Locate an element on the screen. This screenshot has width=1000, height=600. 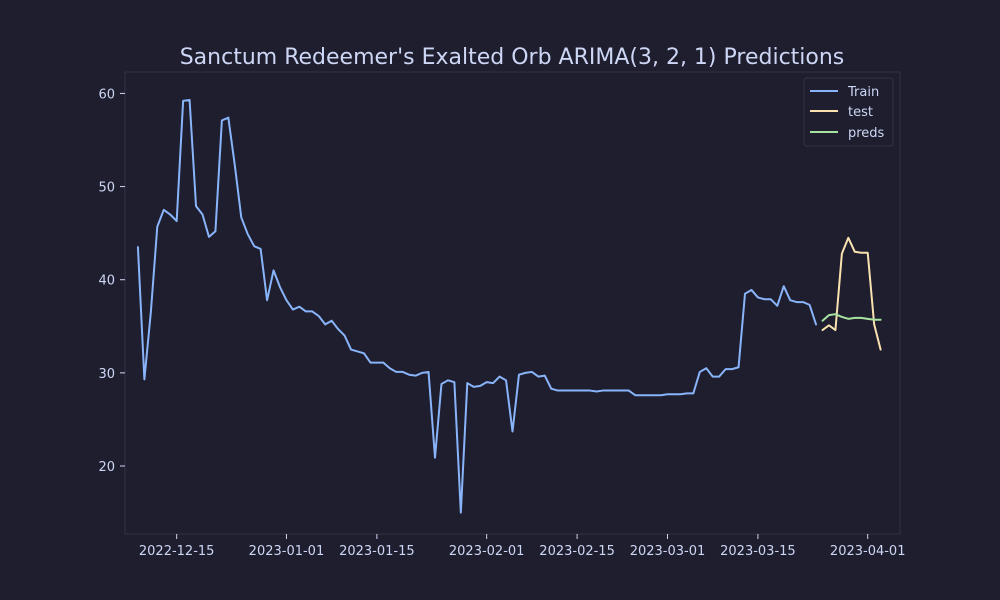
legend-label-test: test is located at coordinates (860, 112).